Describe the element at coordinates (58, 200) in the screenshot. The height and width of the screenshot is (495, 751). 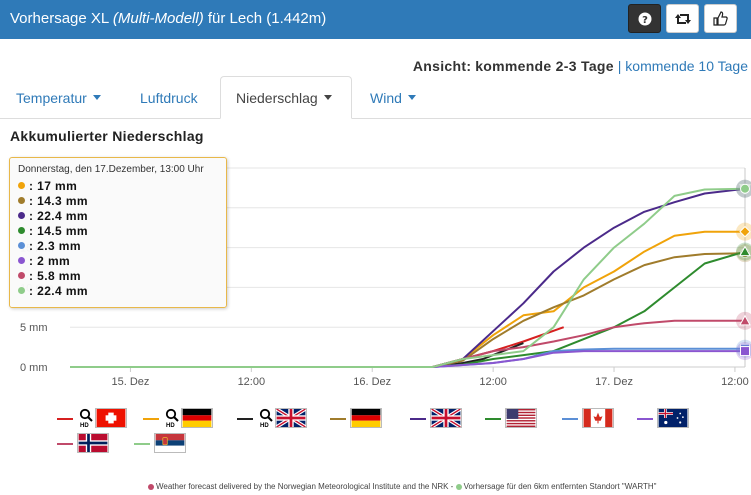
I see `tooltip-value: : 14.3 mm` at that location.